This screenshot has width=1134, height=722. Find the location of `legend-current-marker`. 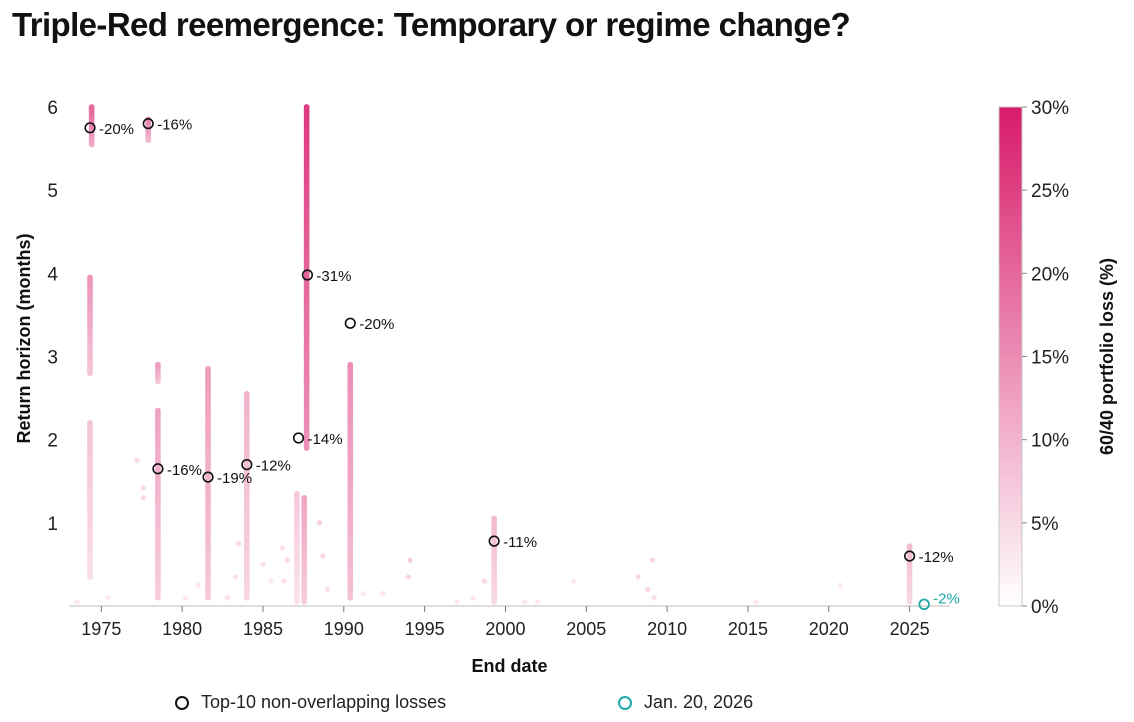

legend-current-marker is located at coordinates (625, 702).